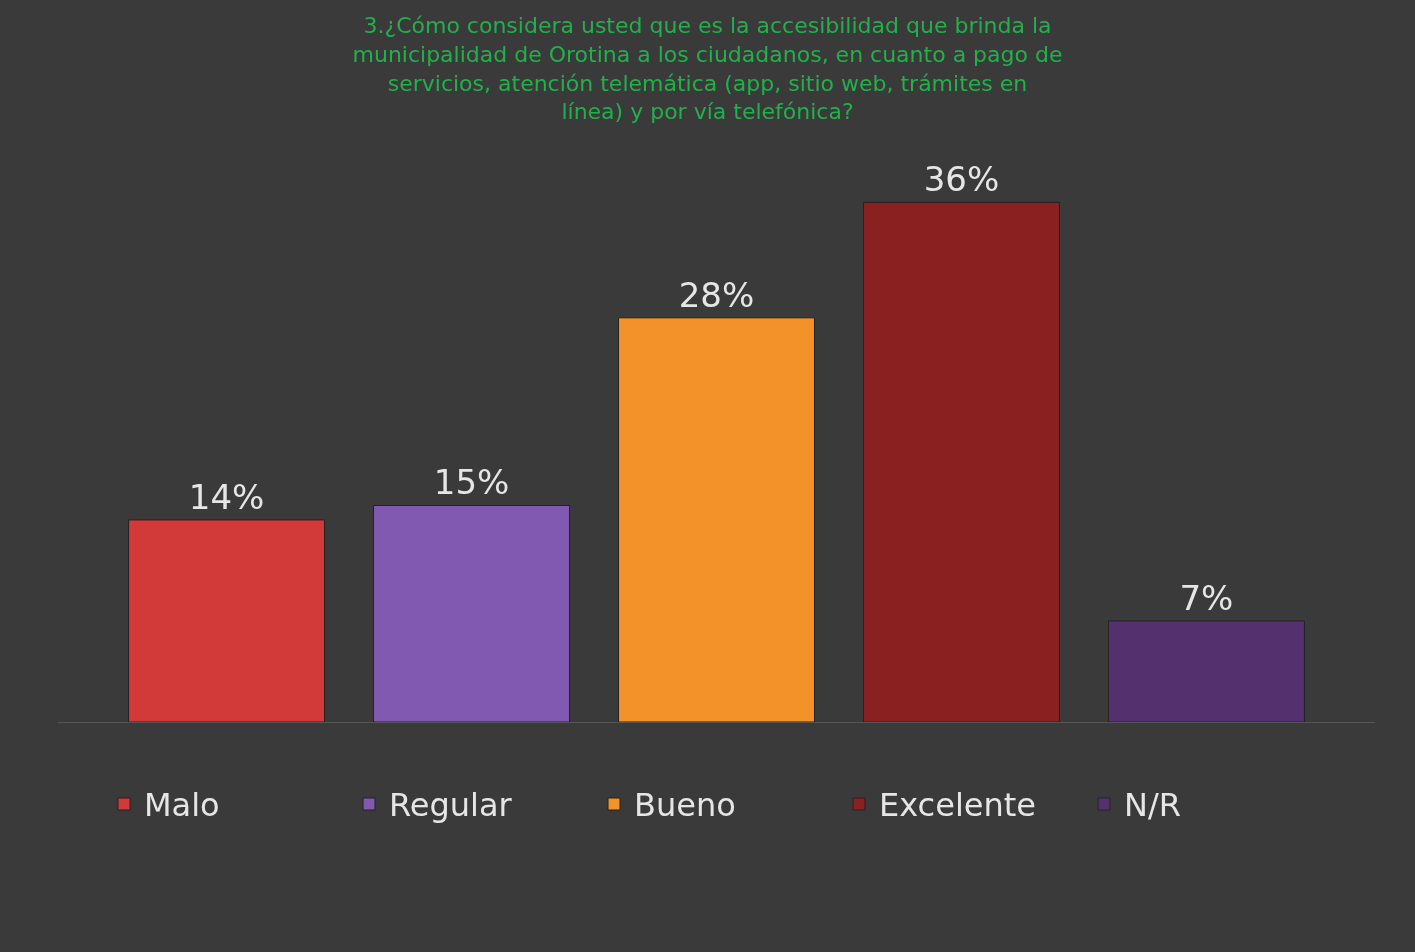  What do you see at coordinates (1152, 805) in the screenshot?
I see `legend-label: N/R` at bounding box center [1152, 805].